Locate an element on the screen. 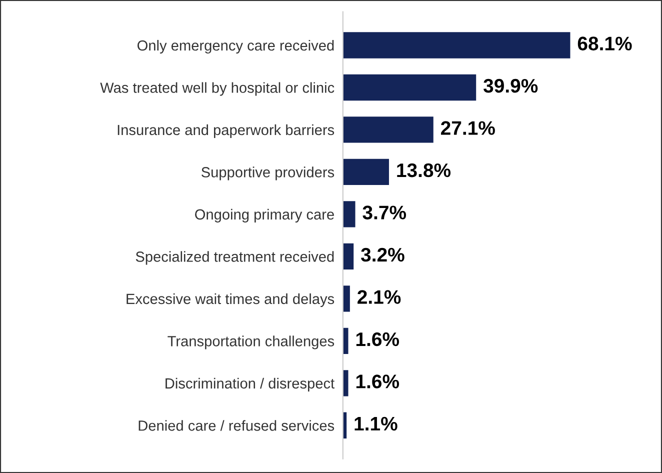  y-tick-label: Only emergency care received is located at coordinates (236, 47).